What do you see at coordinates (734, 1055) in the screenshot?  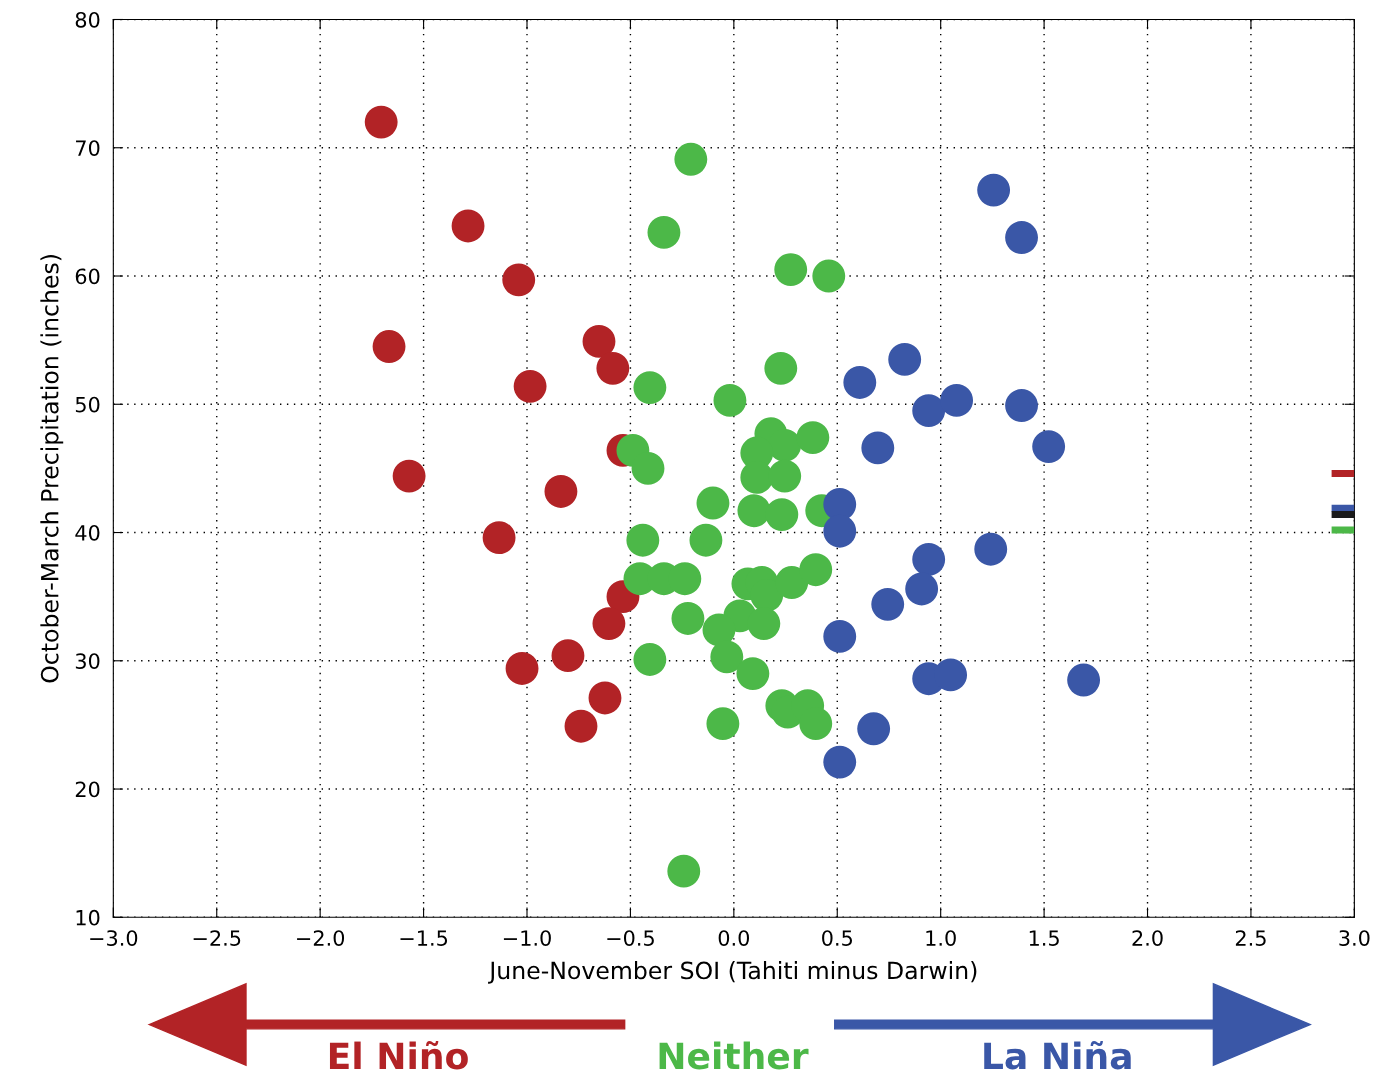 I see `text: Neither` at bounding box center [734, 1055].